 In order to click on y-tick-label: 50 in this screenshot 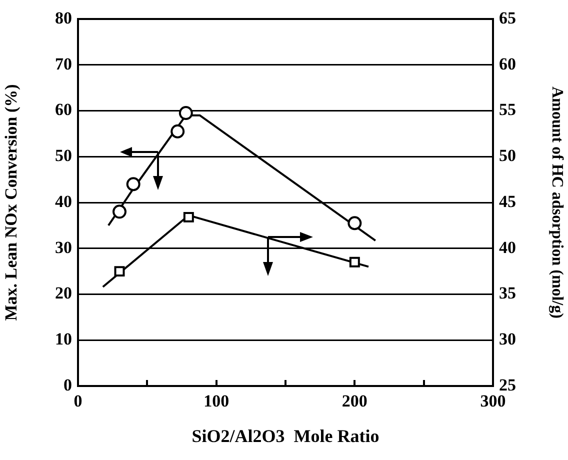, I will do `click(63, 156)`.